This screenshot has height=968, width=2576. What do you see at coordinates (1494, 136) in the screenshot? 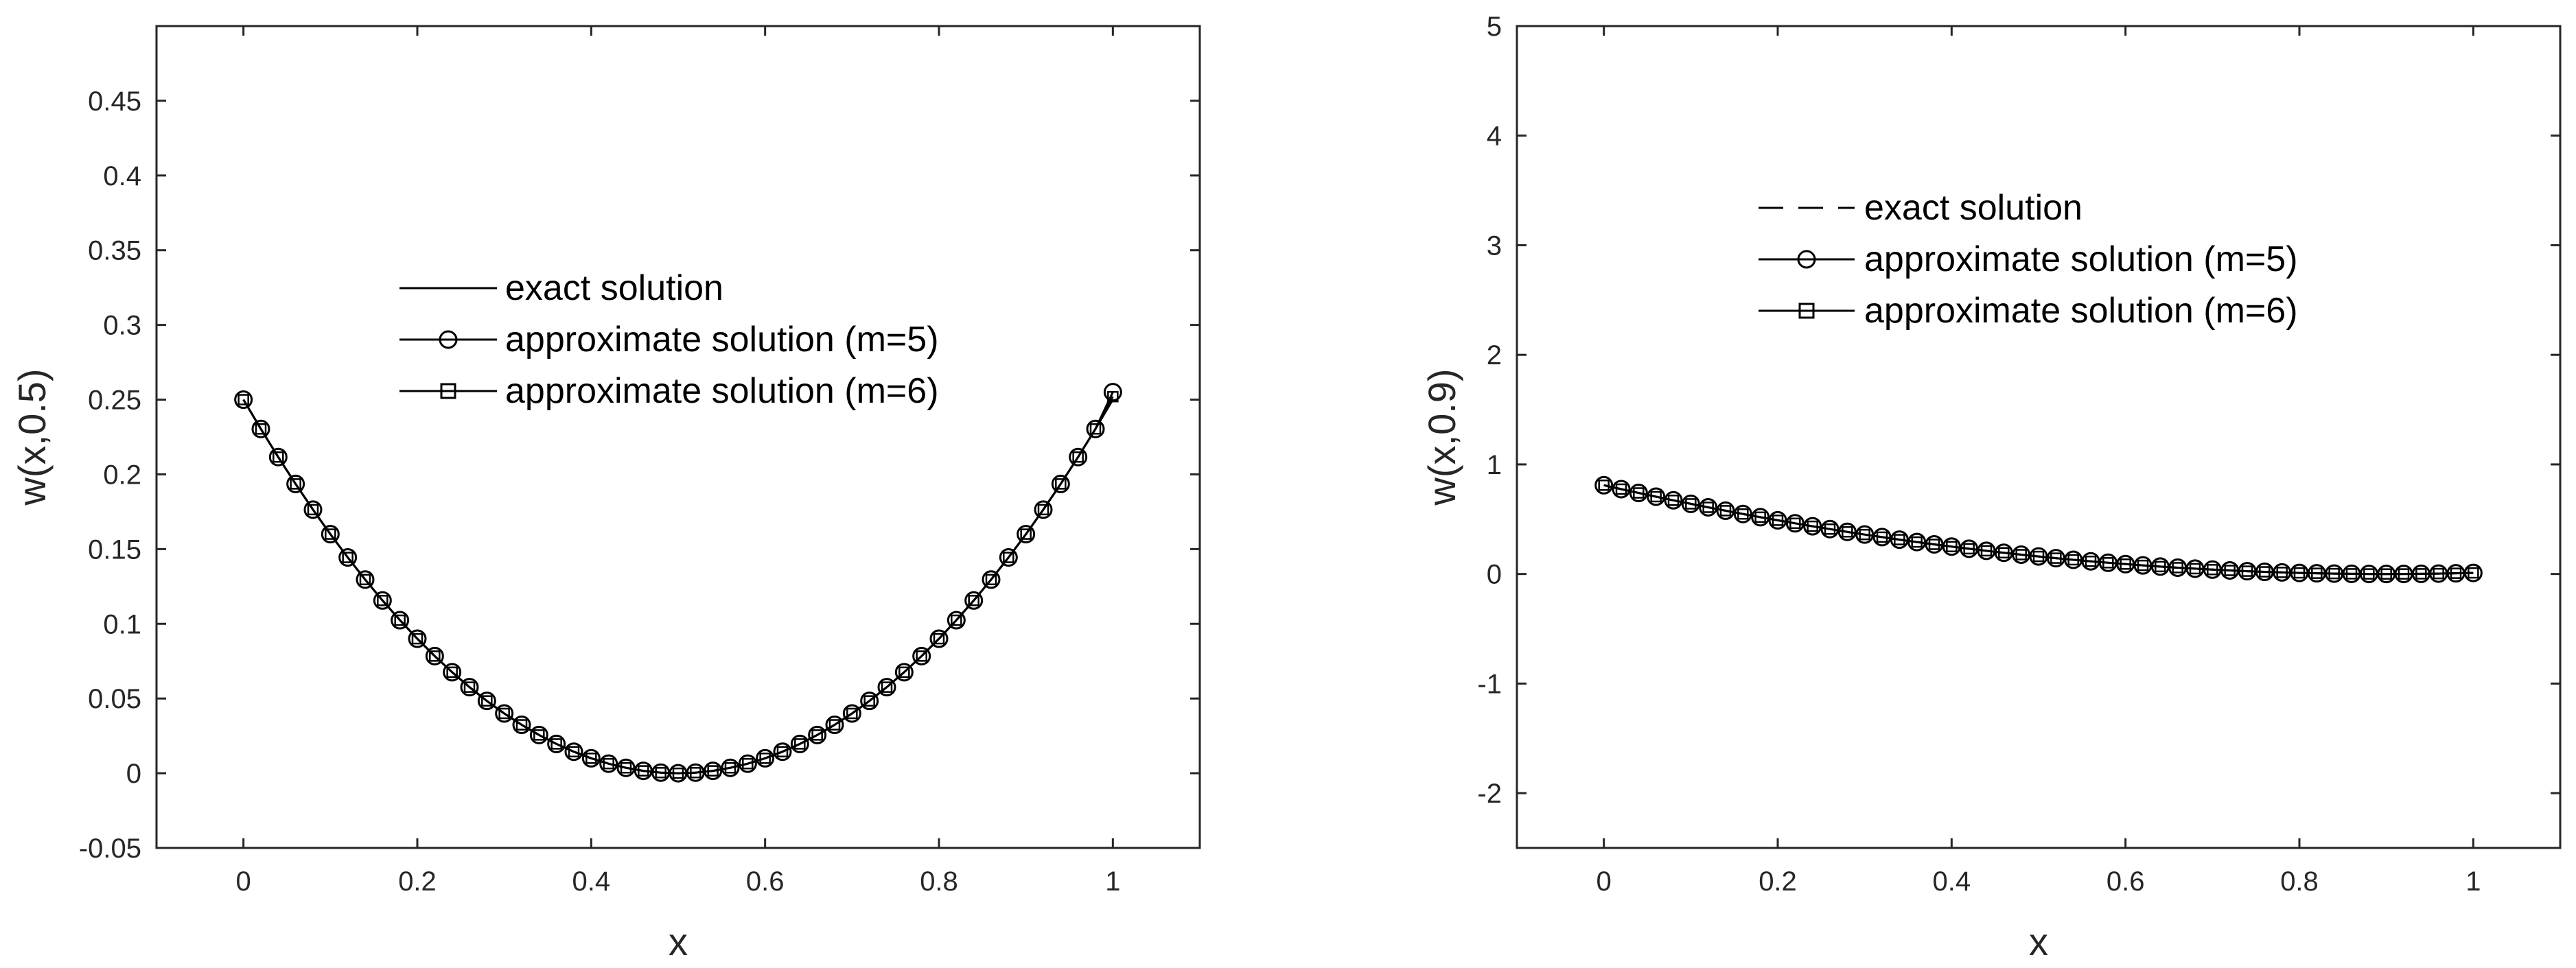
I see `y-tick-label-right-4: 4` at bounding box center [1494, 136].